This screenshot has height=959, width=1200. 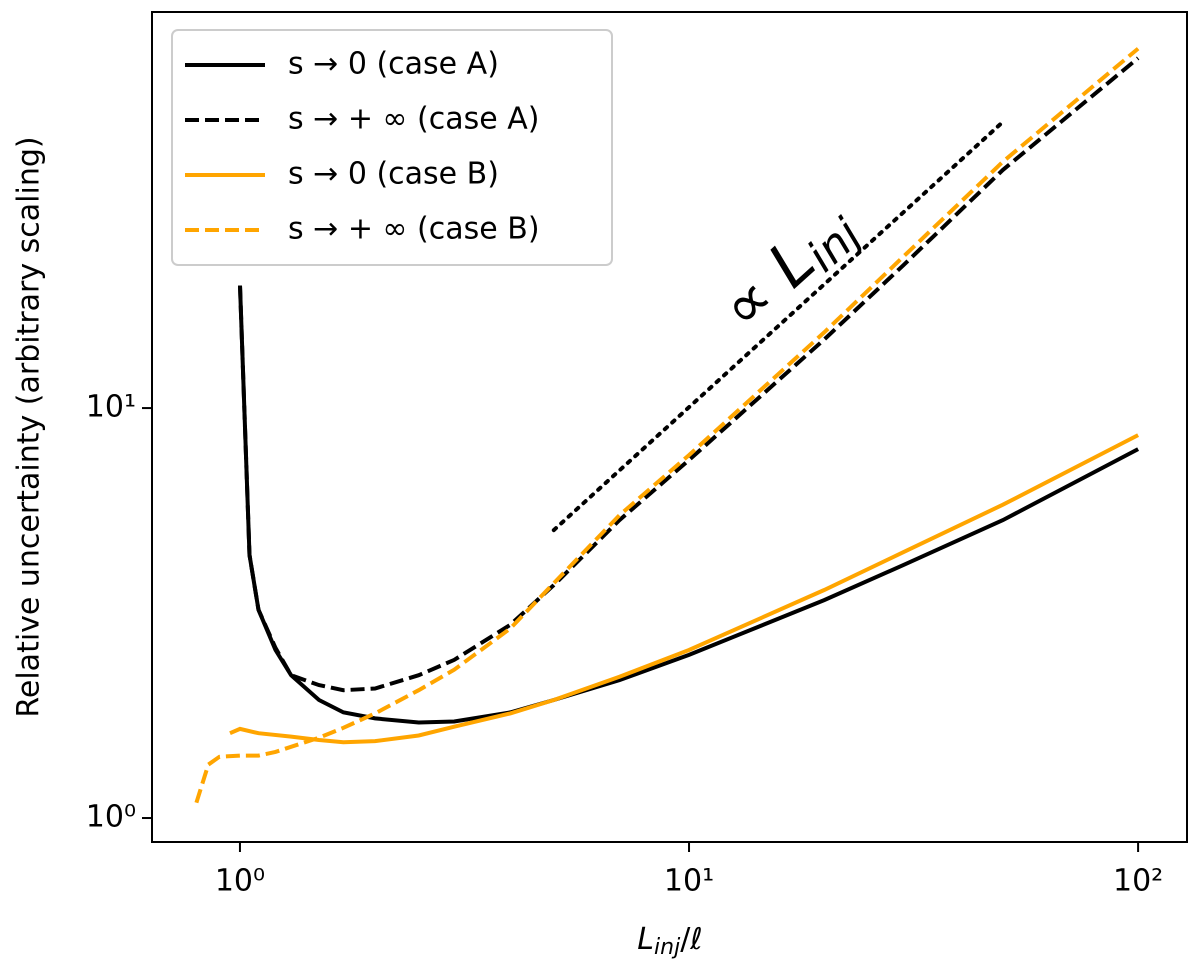 I want to click on x-label-sub: inj, so click(x=667, y=947).